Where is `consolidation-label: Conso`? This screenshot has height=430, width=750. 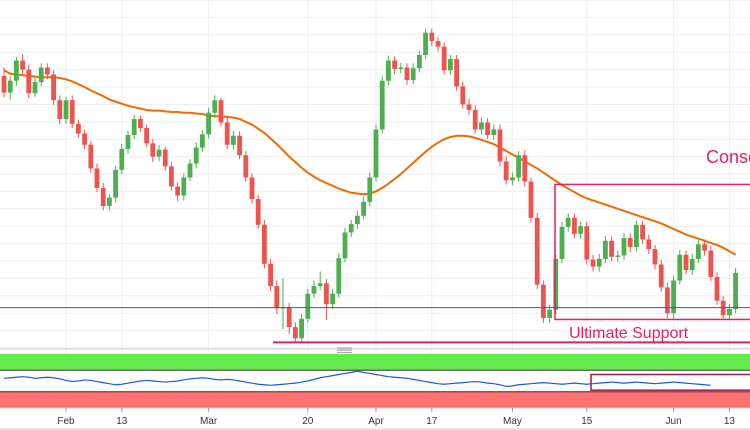
consolidation-label: Conso is located at coordinates (728, 157).